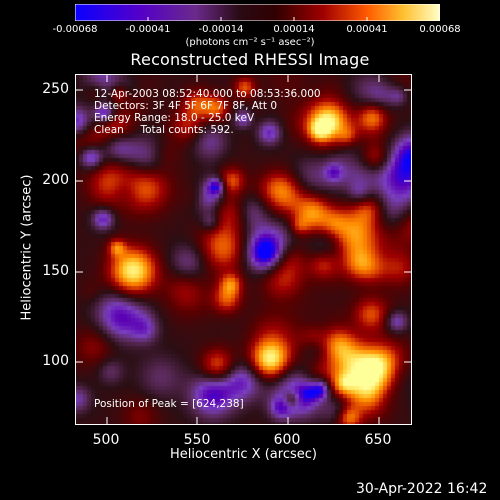 The image size is (500, 500). What do you see at coordinates (55, 180) in the screenshot?
I see `y-tick-label: 200` at bounding box center [55, 180].